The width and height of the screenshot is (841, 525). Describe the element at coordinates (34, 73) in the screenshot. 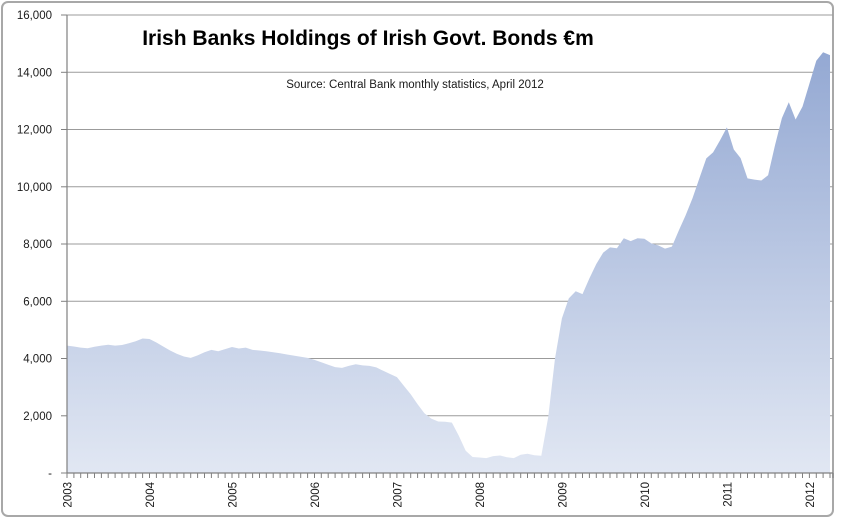

I see `y-axis-tick-label: 14,000` at that location.